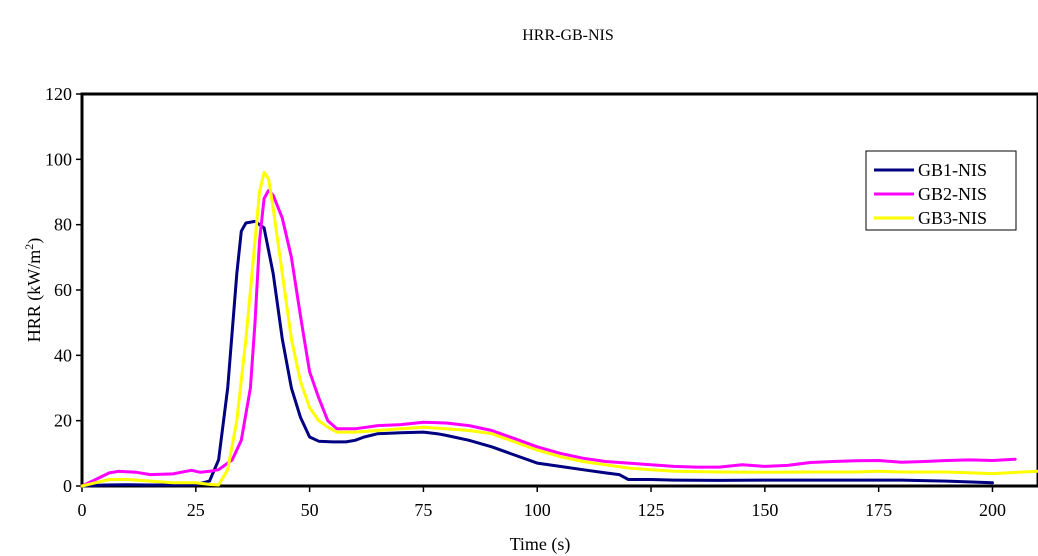  What do you see at coordinates (952, 218) in the screenshot?
I see `legend-label-gb3-nis: GB3-NIS` at bounding box center [952, 218].